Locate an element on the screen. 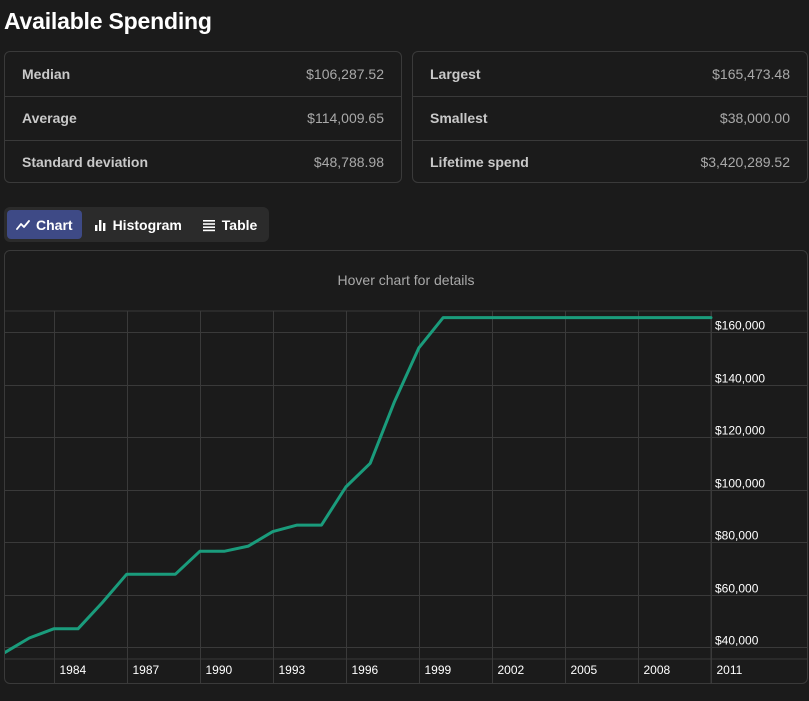 The height and width of the screenshot is (701, 809). x-tick-label: 1990 is located at coordinates (219, 670).